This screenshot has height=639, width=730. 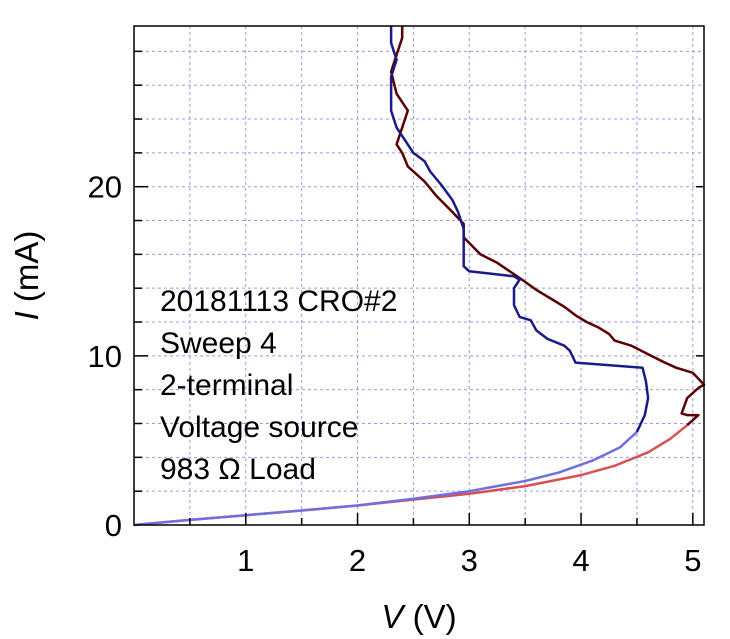 What do you see at coordinates (357, 560) in the screenshot?
I see `x-tick-label: 2` at bounding box center [357, 560].